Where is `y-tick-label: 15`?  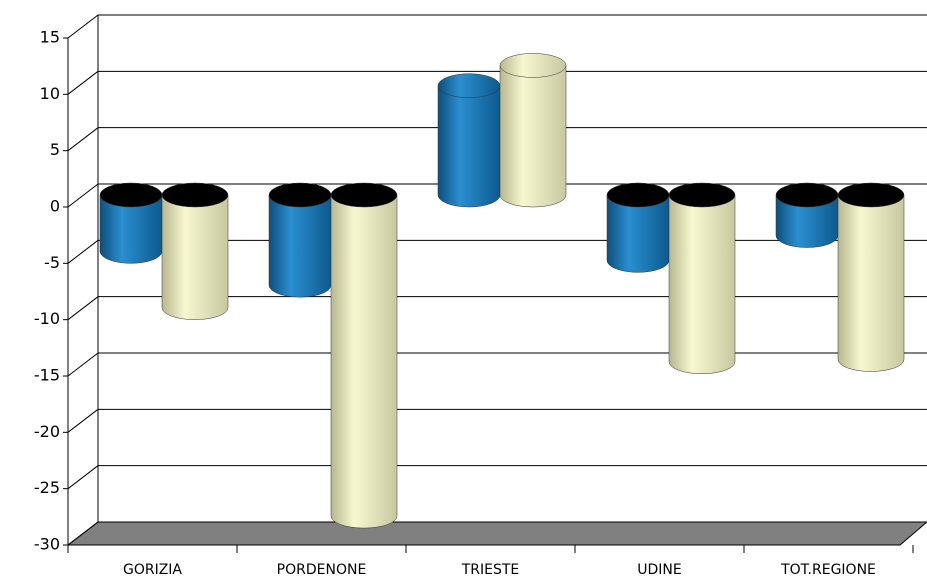 y-tick-label: 15 is located at coordinates (50, 37).